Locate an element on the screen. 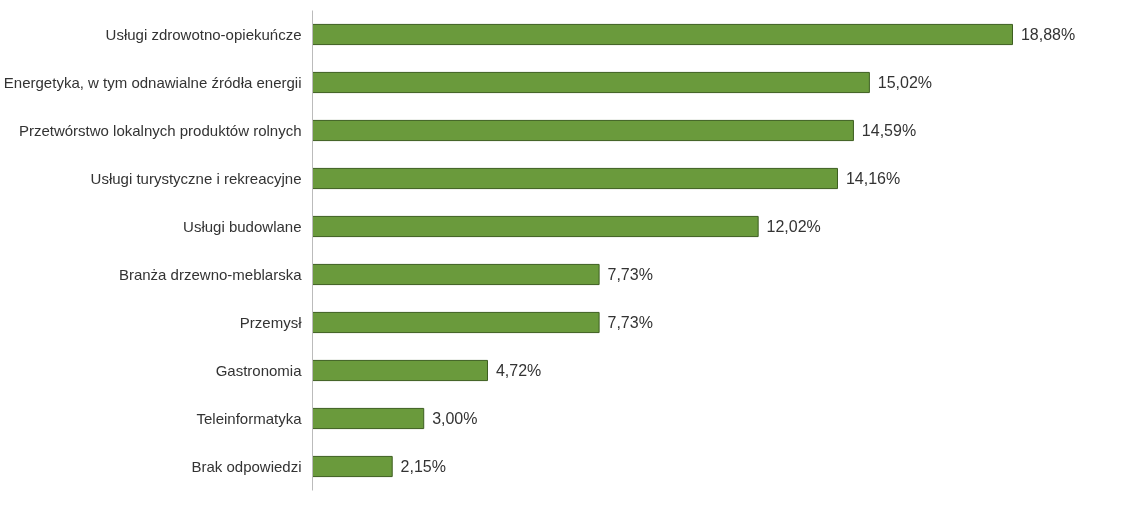  y-tick-label: Brak odpowiedzi is located at coordinates (246, 466).